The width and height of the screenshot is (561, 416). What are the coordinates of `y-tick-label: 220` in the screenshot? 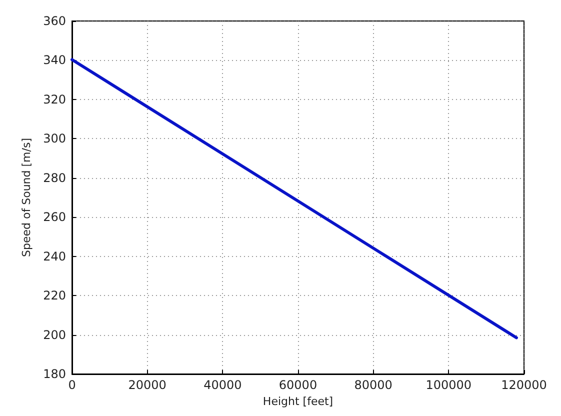 It's located at (54, 295).